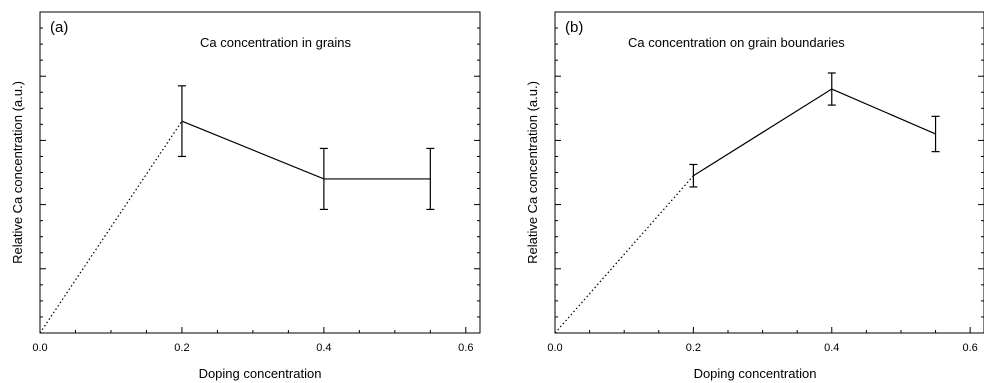 This screenshot has width=984, height=383. What do you see at coordinates (59, 27) in the screenshot?
I see `panel-label: (a)` at bounding box center [59, 27].